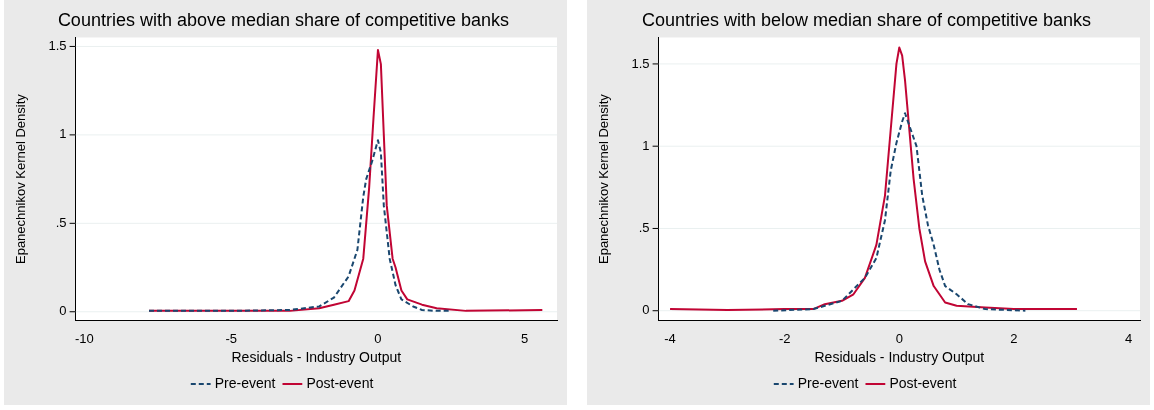 Image resolution: width=1154 pixels, height=410 pixels. What do you see at coordinates (84, 338) in the screenshot?
I see `x-tick-label: -10` at bounding box center [84, 338].